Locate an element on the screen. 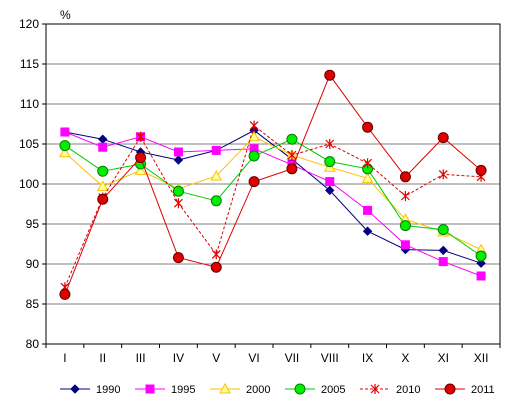 This screenshot has height=407, width=516. legend-label: 2005 is located at coordinates (333, 390).